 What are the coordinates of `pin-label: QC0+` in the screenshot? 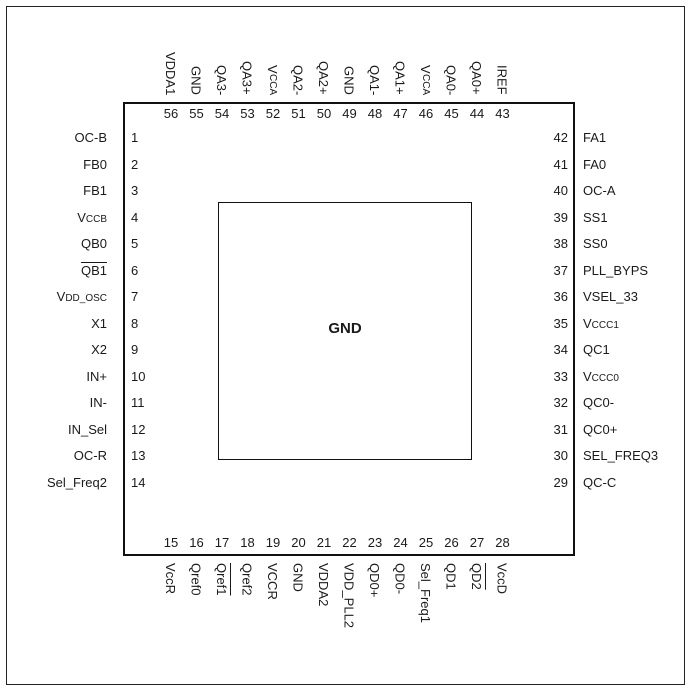 It's located at (600, 429).